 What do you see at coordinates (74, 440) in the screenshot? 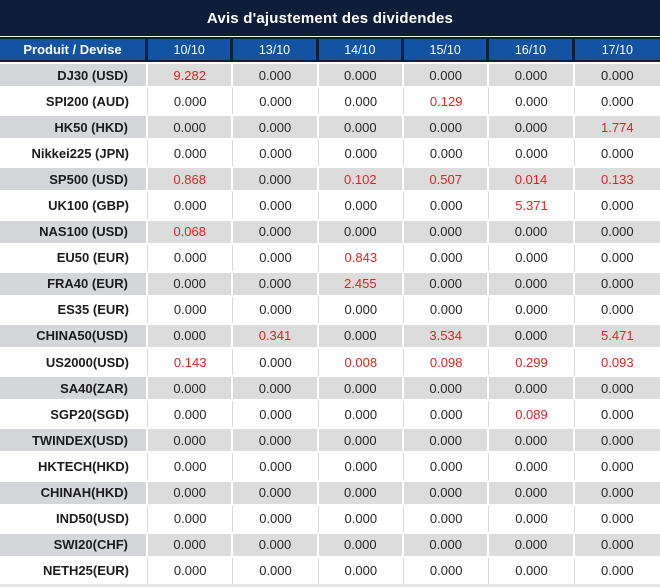
I see `product-label: TWINDEX(USD)` at bounding box center [74, 440].